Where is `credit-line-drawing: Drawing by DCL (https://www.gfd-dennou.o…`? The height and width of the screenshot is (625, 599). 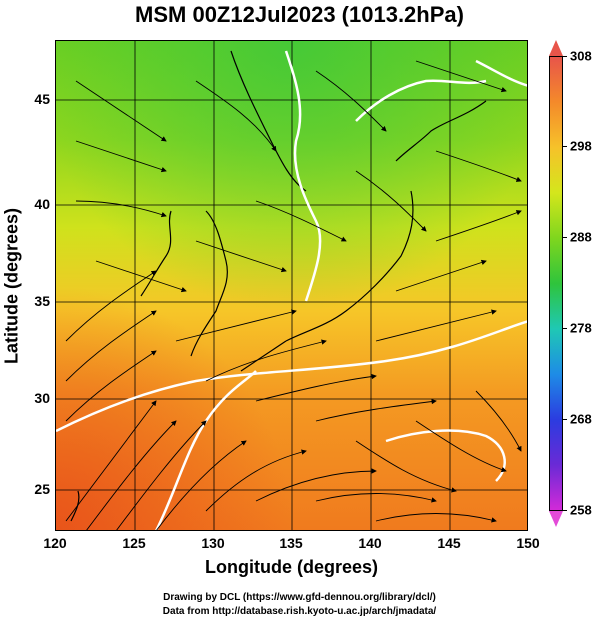
credit-line-drawing: Drawing by DCL (https://www.gfd-dennou.o… is located at coordinates (299, 597).